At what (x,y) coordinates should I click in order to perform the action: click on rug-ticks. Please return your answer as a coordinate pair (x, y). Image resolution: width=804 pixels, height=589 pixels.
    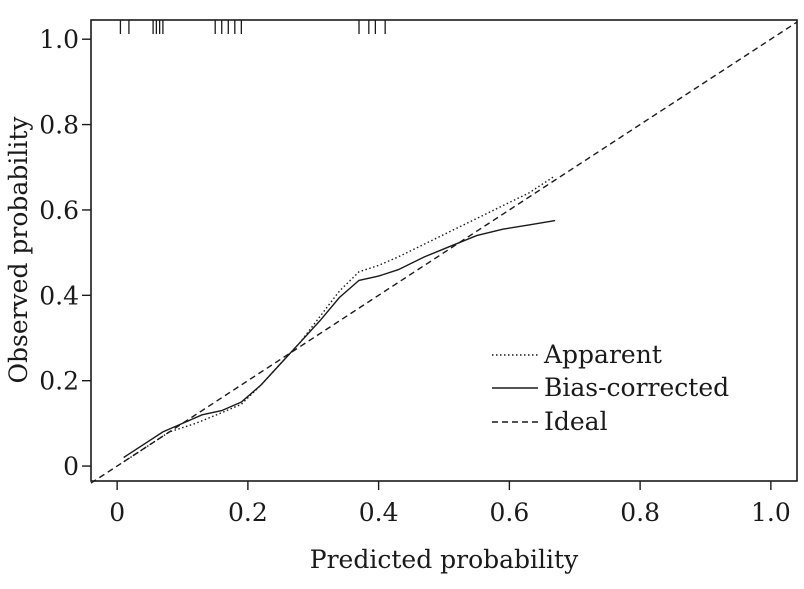
    Looking at the image, I should click on (252, 27).